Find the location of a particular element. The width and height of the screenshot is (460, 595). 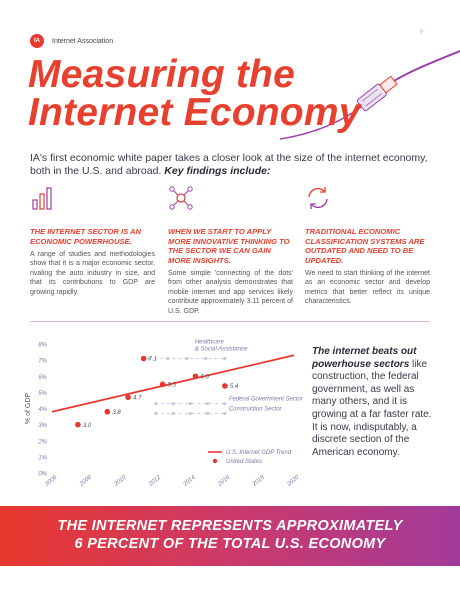

refresh-arrows-icon is located at coordinates (318, 198).